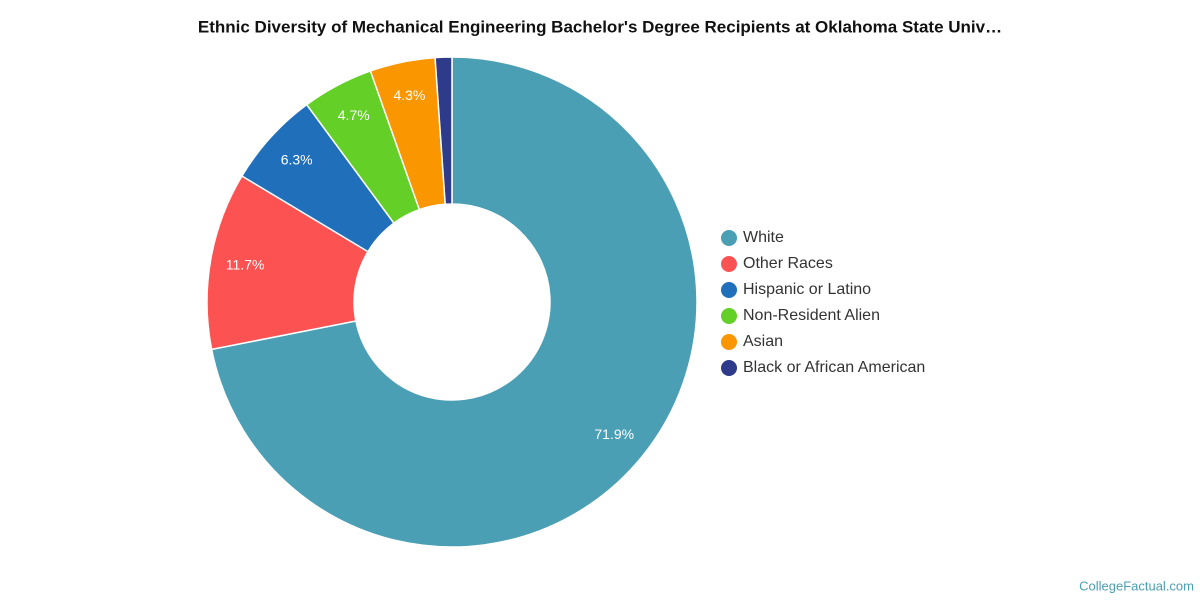 The width and height of the screenshot is (1200, 600). I want to click on legend-text: Non-Resident Alien, so click(811, 315).